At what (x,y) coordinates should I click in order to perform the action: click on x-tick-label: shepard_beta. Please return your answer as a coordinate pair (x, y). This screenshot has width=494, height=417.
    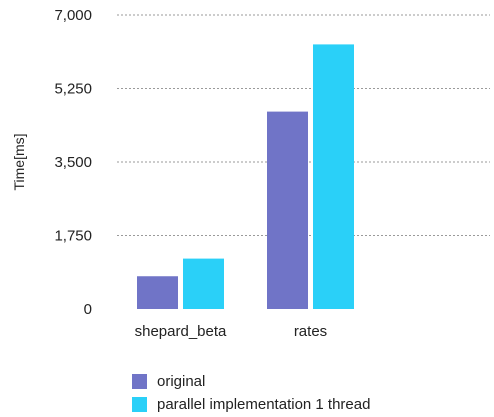
    Looking at the image, I should click on (181, 331).